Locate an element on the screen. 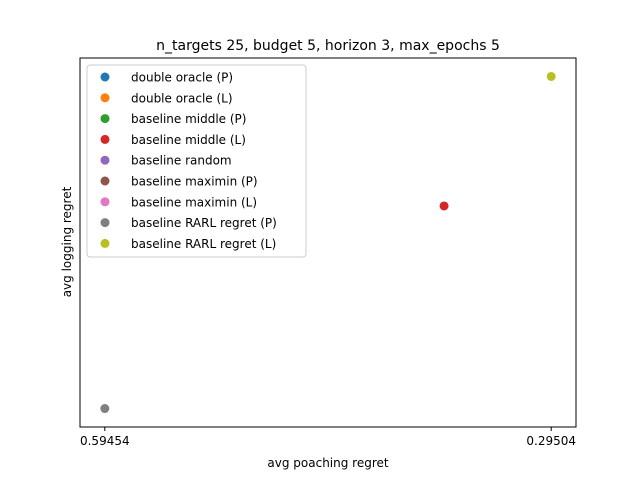 The width and height of the screenshot is (640, 480). legend-label-1: double oracle (L) is located at coordinates (182, 98).